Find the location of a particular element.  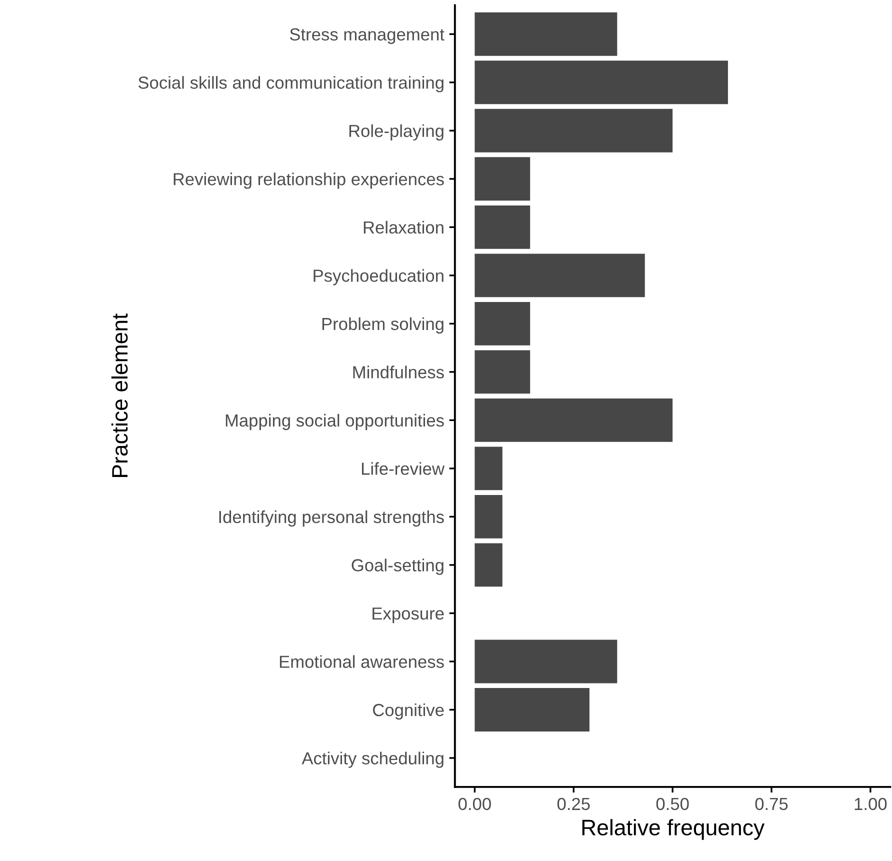

y-tick-label: Mindfulness is located at coordinates (398, 372).